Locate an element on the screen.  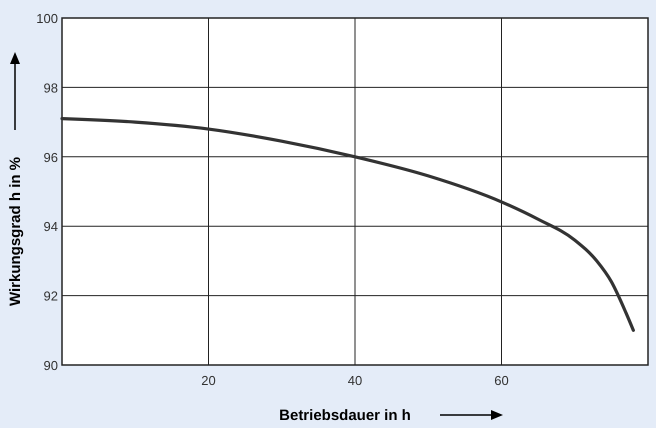
x-tick-label: 60 is located at coordinates (501, 380).